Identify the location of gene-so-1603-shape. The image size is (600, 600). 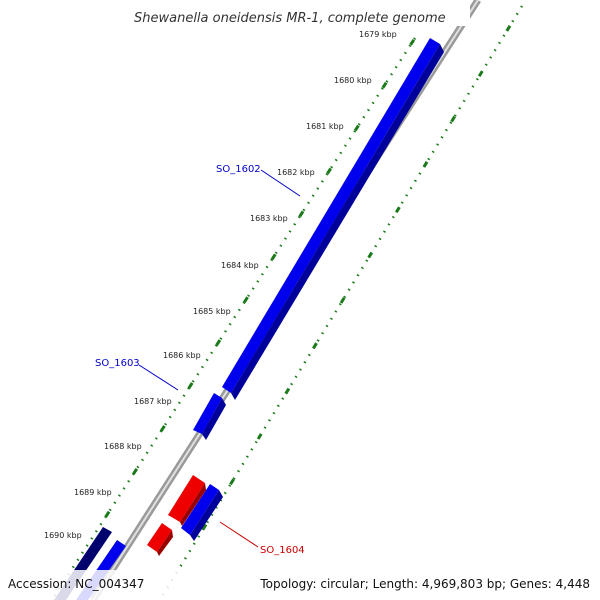
(207, 413).